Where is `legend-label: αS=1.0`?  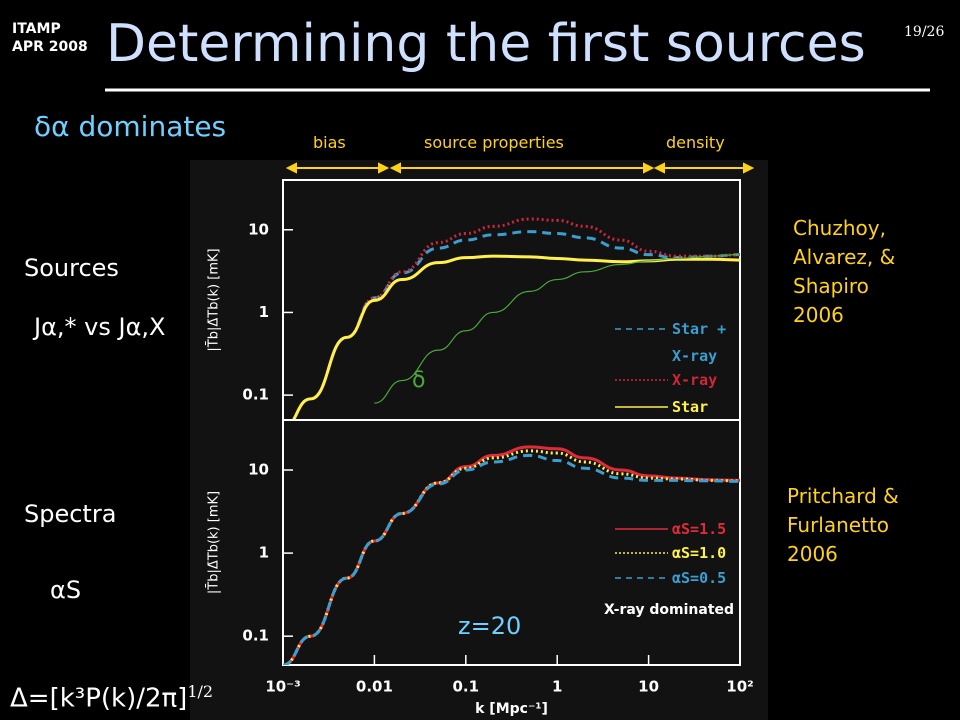
legend-label: αS=1.0 is located at coordinates (699, 553).